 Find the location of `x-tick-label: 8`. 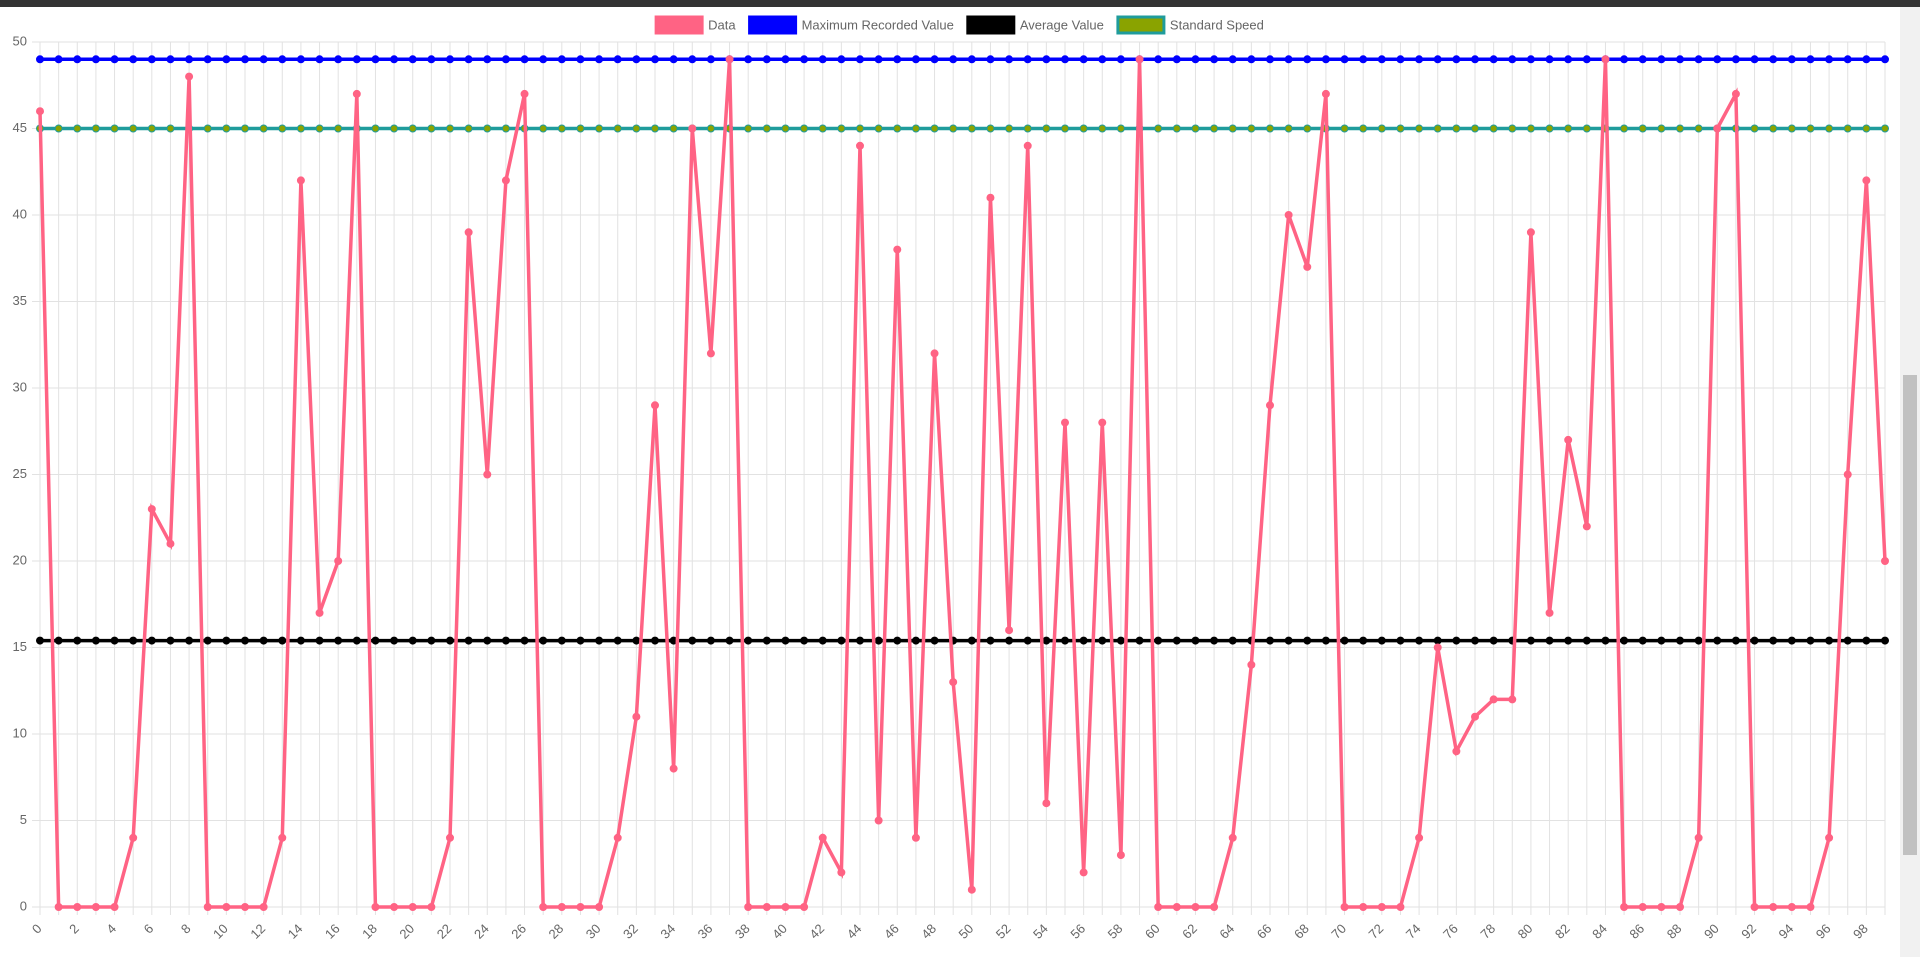

x-tick-label: 8 is located at coordinates (186, 929).